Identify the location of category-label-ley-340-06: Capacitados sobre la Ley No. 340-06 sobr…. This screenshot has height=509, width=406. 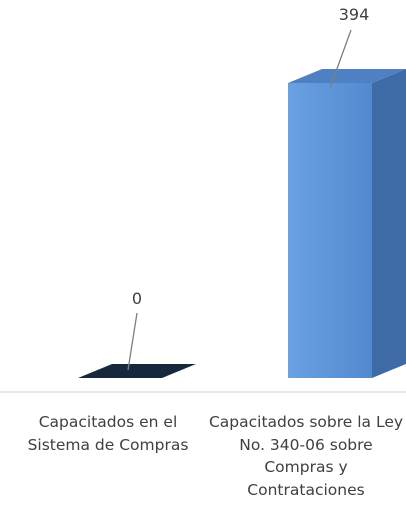
(306, 456).